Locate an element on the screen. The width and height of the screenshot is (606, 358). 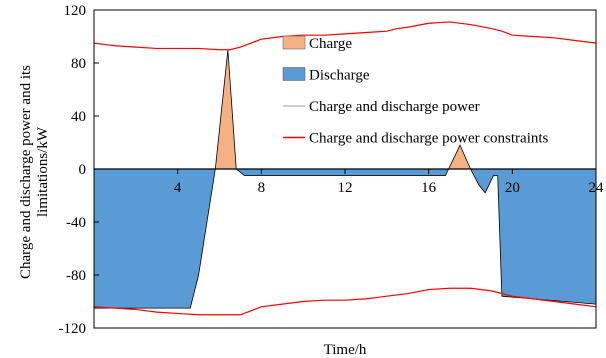
y-tick-label: 40 is located at coordinates (78, 117).